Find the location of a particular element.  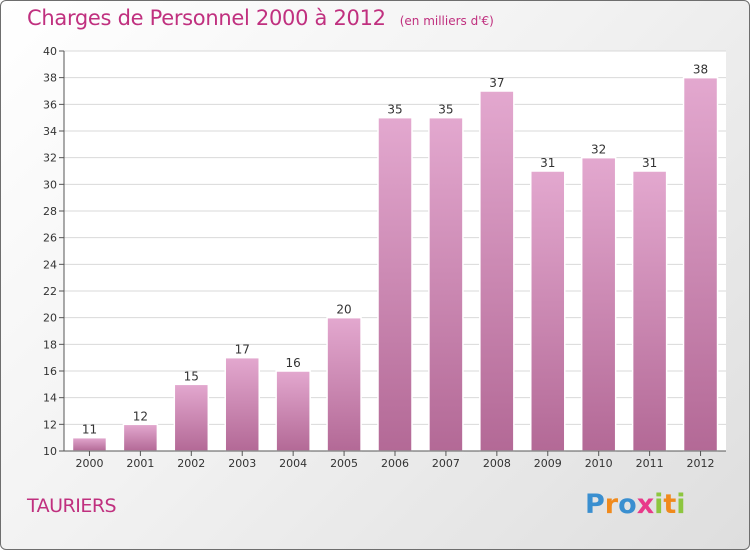

x-tick-label: 2002 is located at coordinates (191, 463).